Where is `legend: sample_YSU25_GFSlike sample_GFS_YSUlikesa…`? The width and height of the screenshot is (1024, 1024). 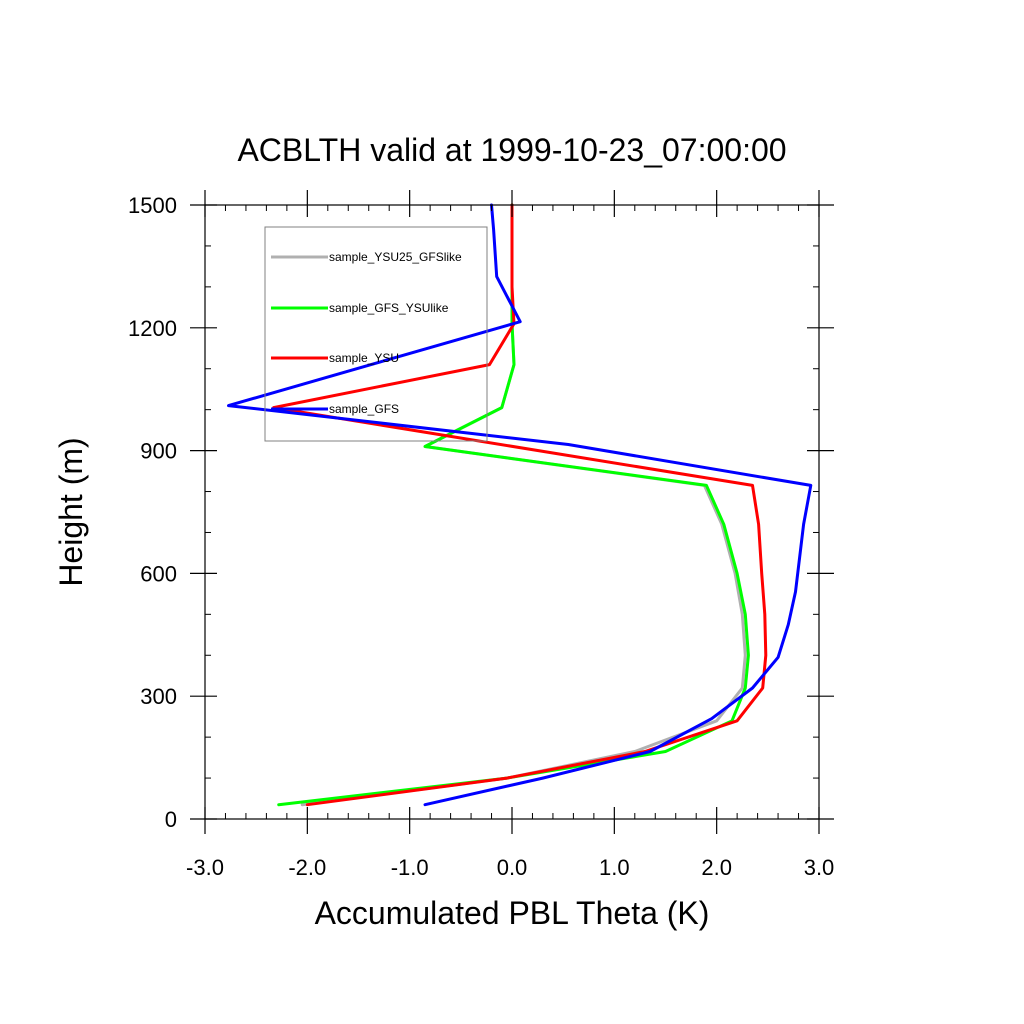
legend: sample_YSU25_GFSlike sample_GFS_YSUlikesa… is located at coordinates (376, 334).